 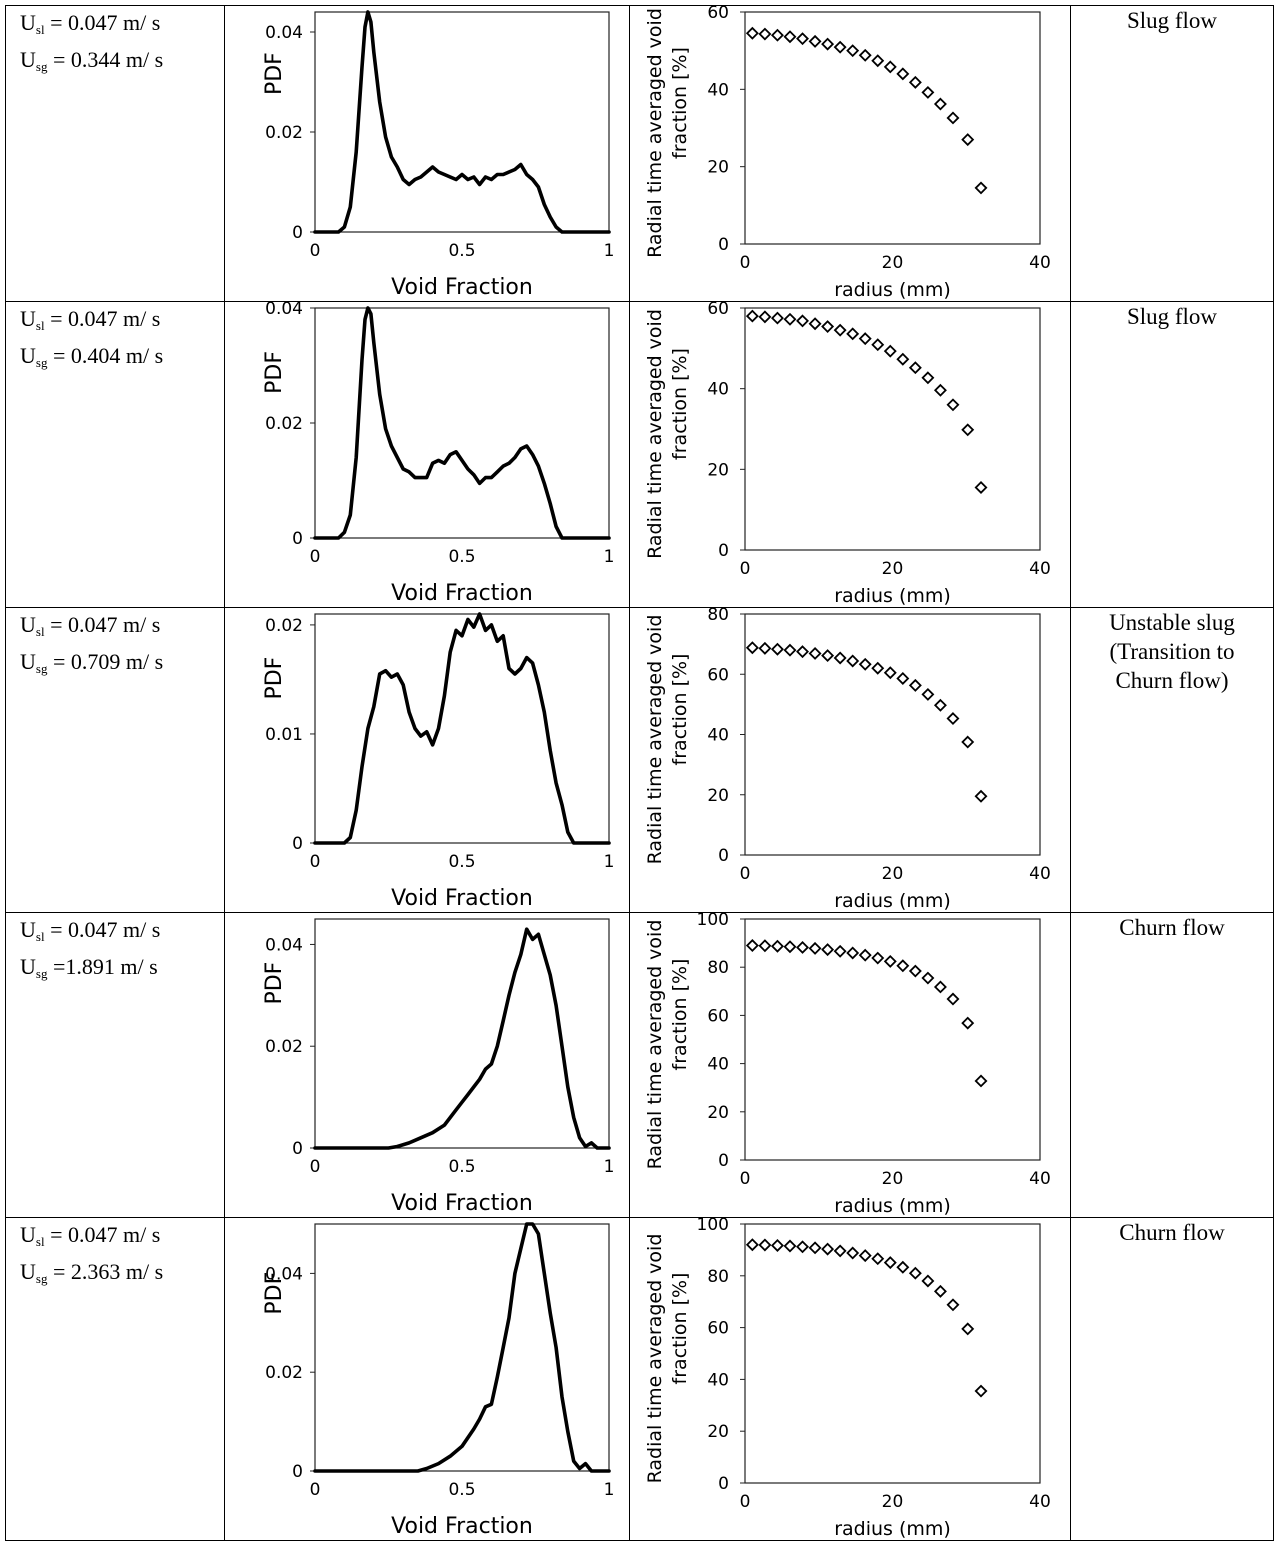 I want to click on superficial-velocities: Usl = 0.047 m/ s Usg = 2.363 m/ s, so click(x=115, y=1256).